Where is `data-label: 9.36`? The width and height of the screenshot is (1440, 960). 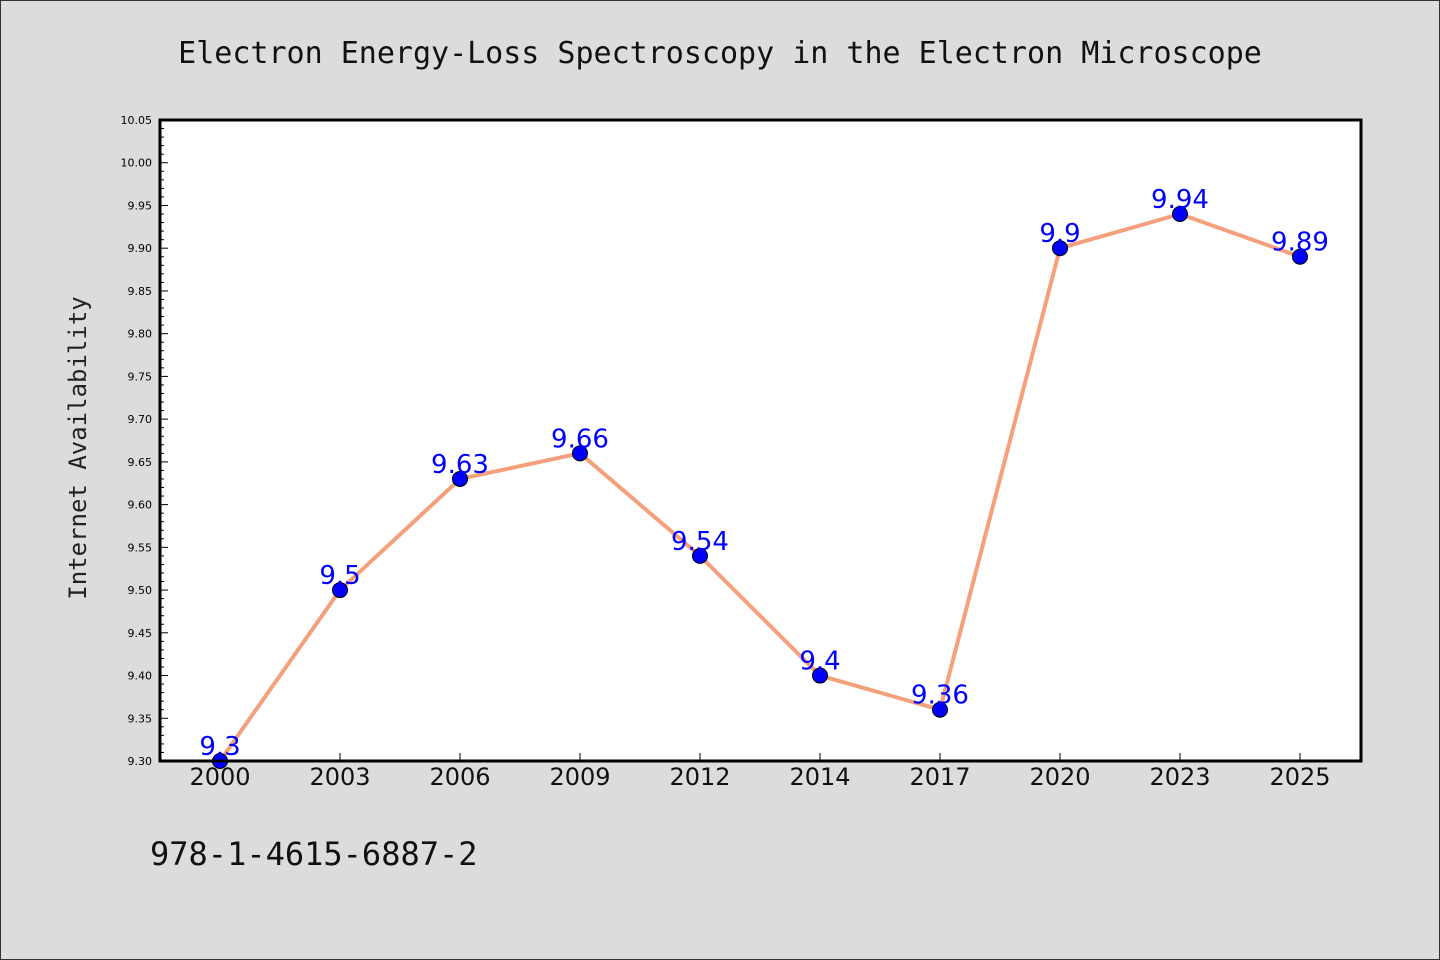 data-label: 9.36 is located at coordinates (940, 696).